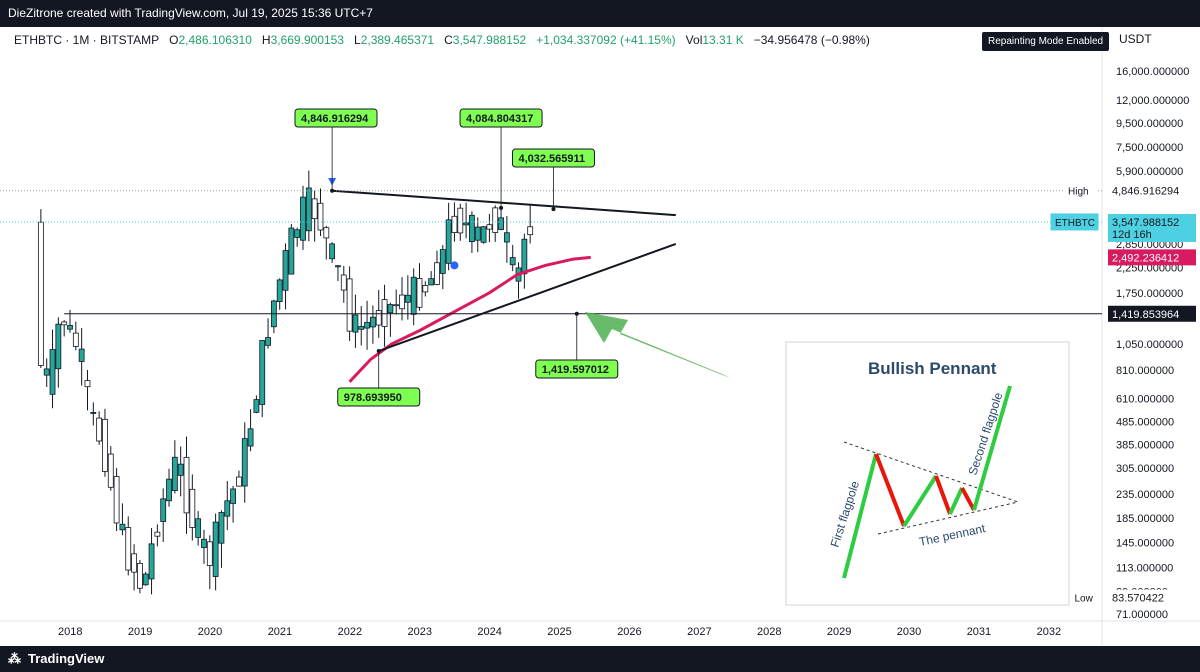 The height and width of the screenshot is (672, 1200). What do you see at coordinates (769, 632) in the screenshot?
I see `x-tick-label: 2028` at bounding box center [769, 632].